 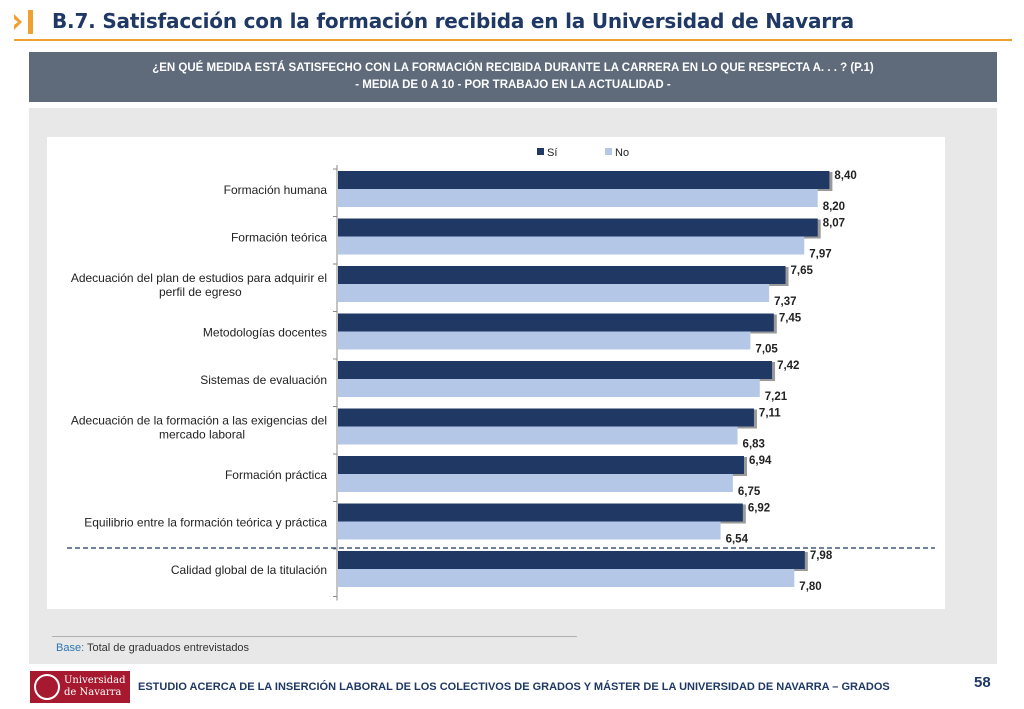 What do you see at coordinates (279, 237) in the screenshot?
I see `category-label: Formación teórica` at bounding box center [279, 237].